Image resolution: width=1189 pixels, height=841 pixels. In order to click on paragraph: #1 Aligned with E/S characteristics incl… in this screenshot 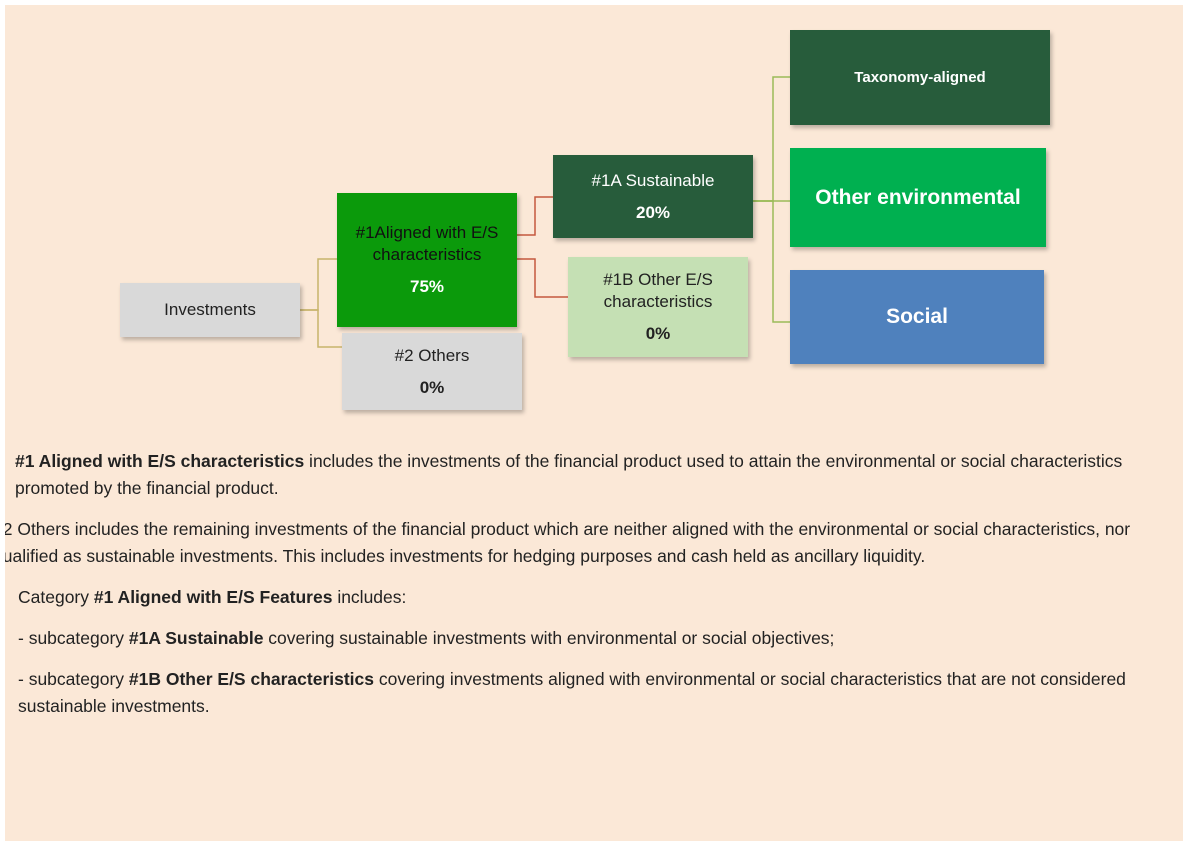, I will do `click(595, 475)`.